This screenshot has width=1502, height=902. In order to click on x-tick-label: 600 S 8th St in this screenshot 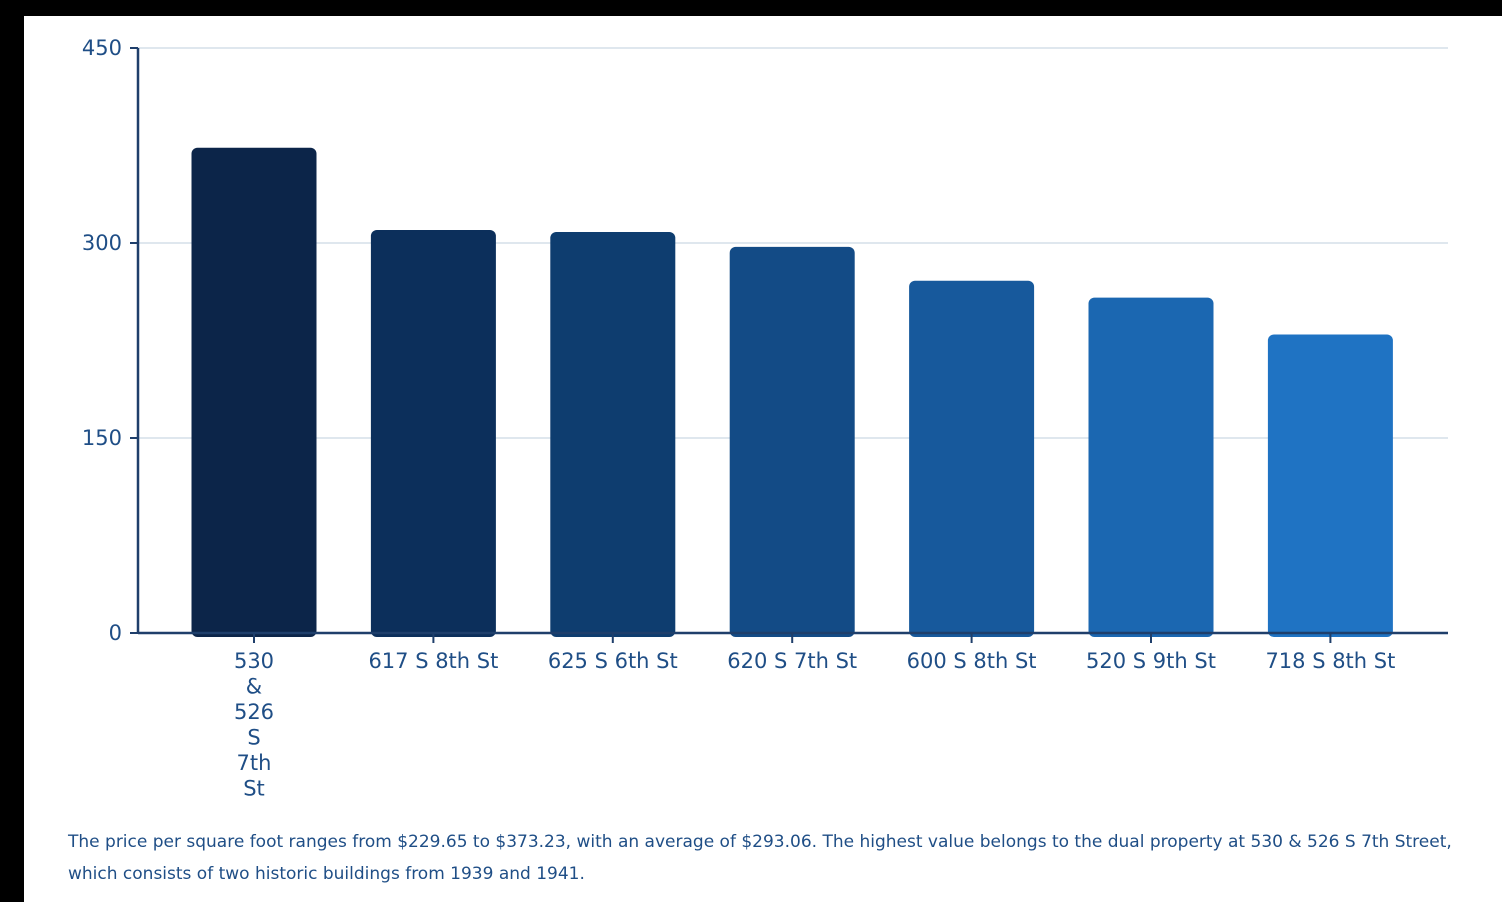, I will do `click(972, 661)`.